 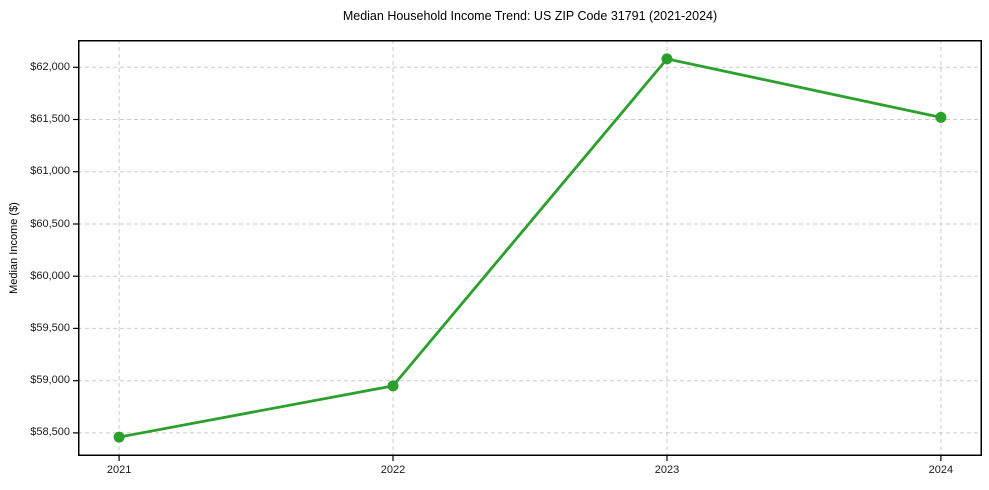 I want to click on x-tick-label: 2024, so click(x=941, y=470).